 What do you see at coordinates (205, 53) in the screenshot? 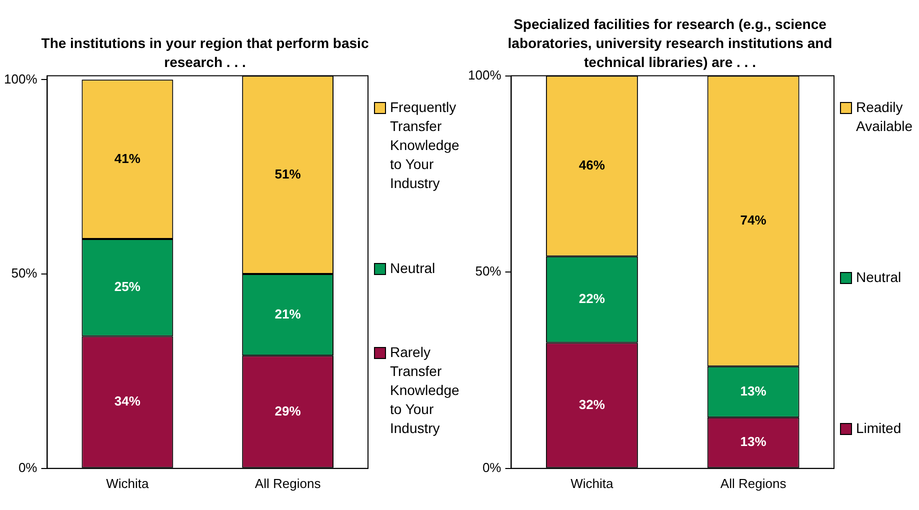
I see `chart-title: The institutions in your region that perform basic research . . .` at bounding box center [205, 53].